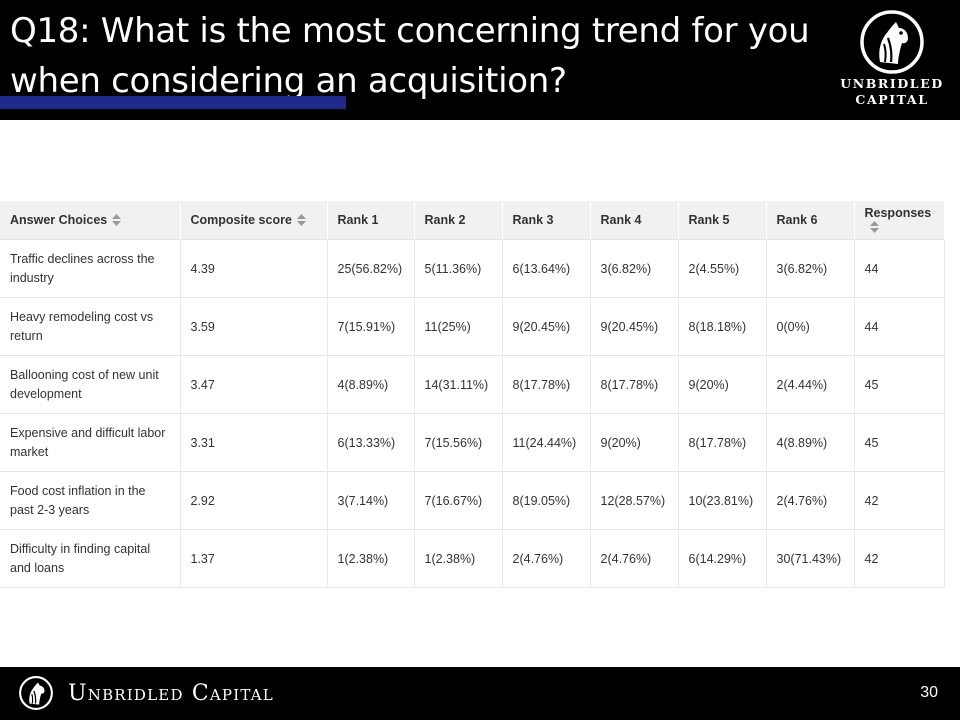 The image size is (960, 720). I want to click on rank-5-cell: 6(14.29%), so click(722, 558).